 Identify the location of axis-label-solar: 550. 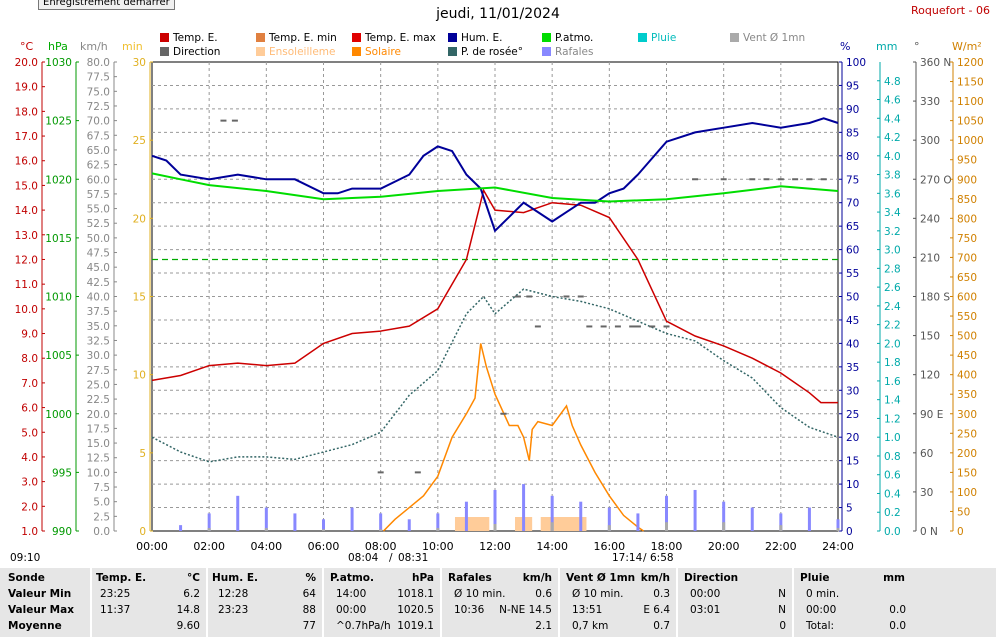
(967, 317).